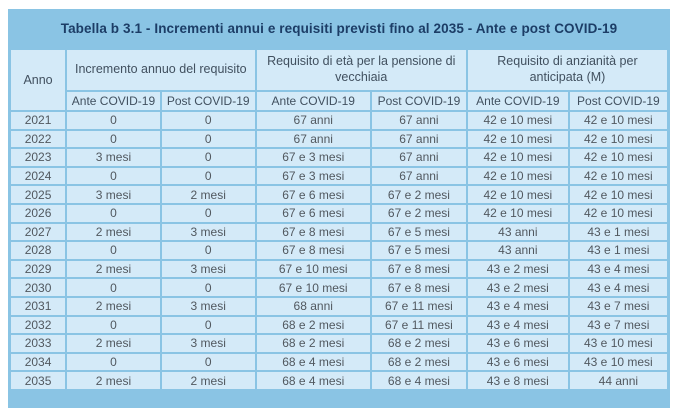  I want to click on year-cell: 2035, so click(38, 380).